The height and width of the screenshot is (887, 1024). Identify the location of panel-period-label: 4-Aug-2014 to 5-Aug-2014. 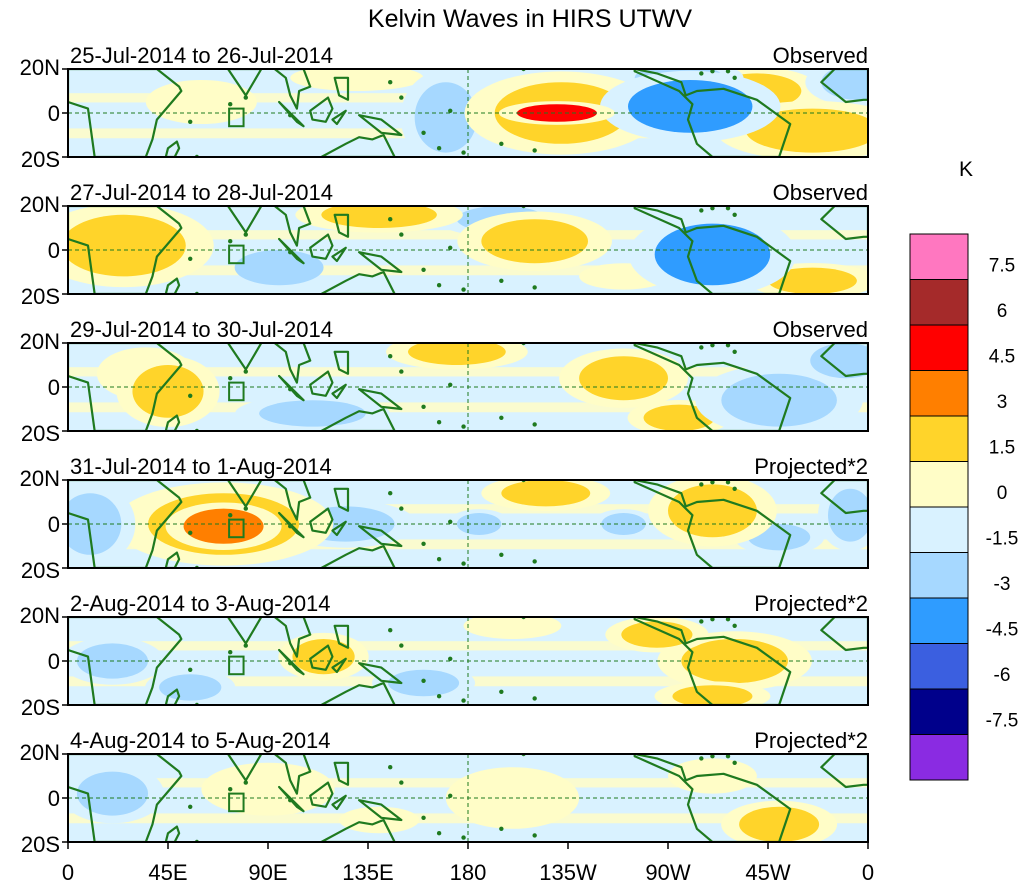
(200, 740).